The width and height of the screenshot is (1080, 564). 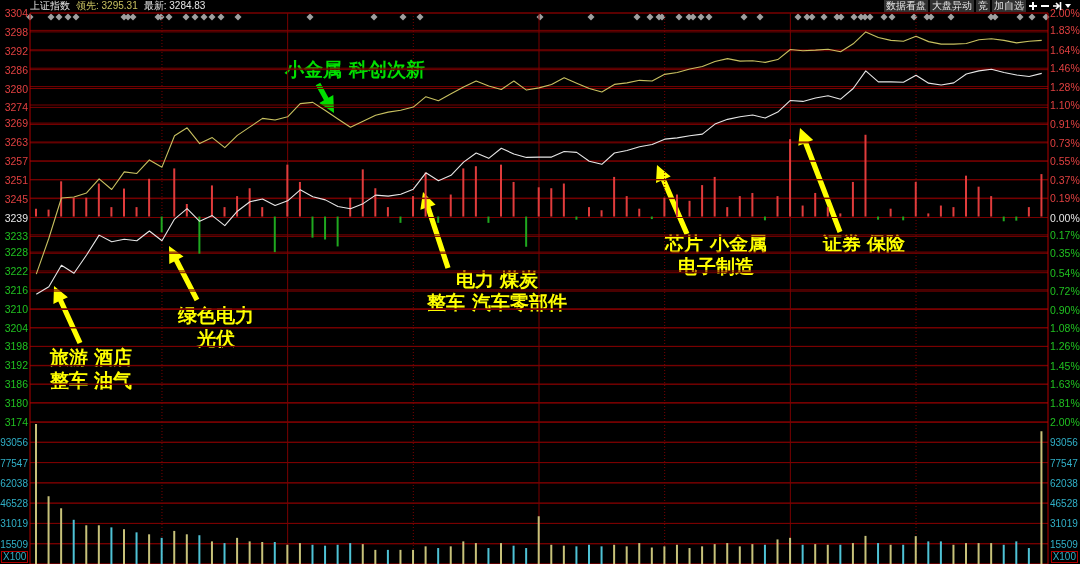 I want to click on y2-tick-label: 0.37%, so click(x=1065, y=179).